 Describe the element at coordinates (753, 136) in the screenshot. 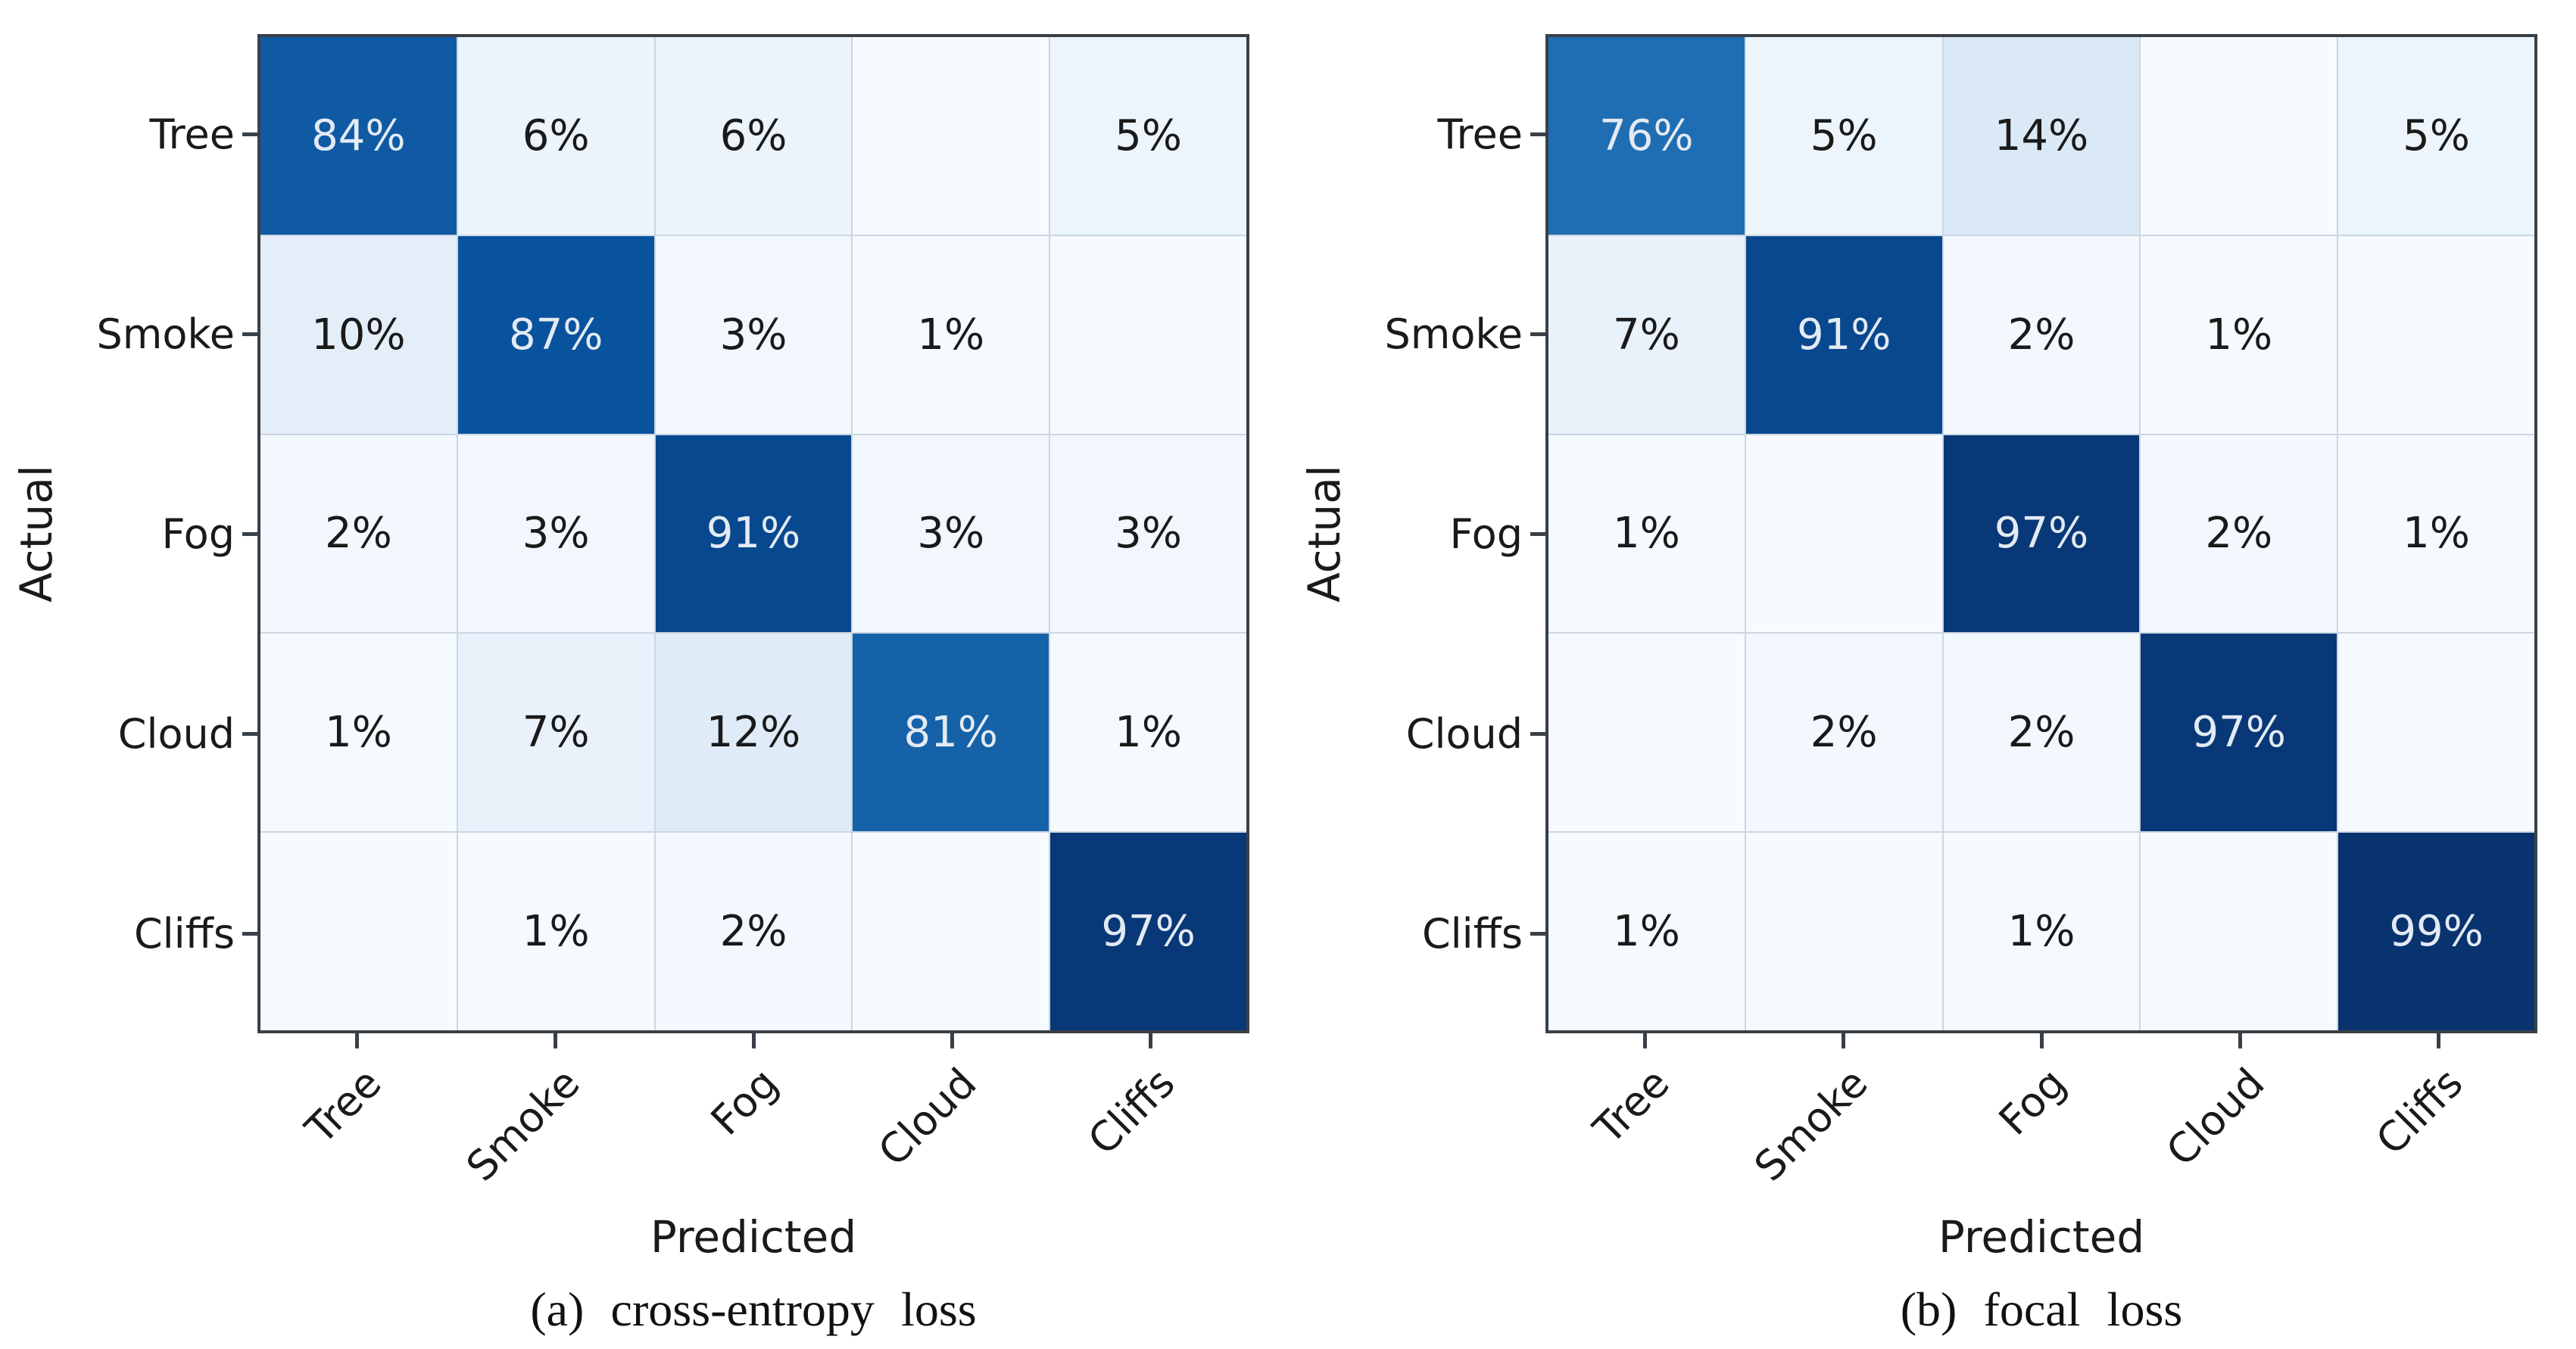

I see `matrix-cell: 6%` at that location.